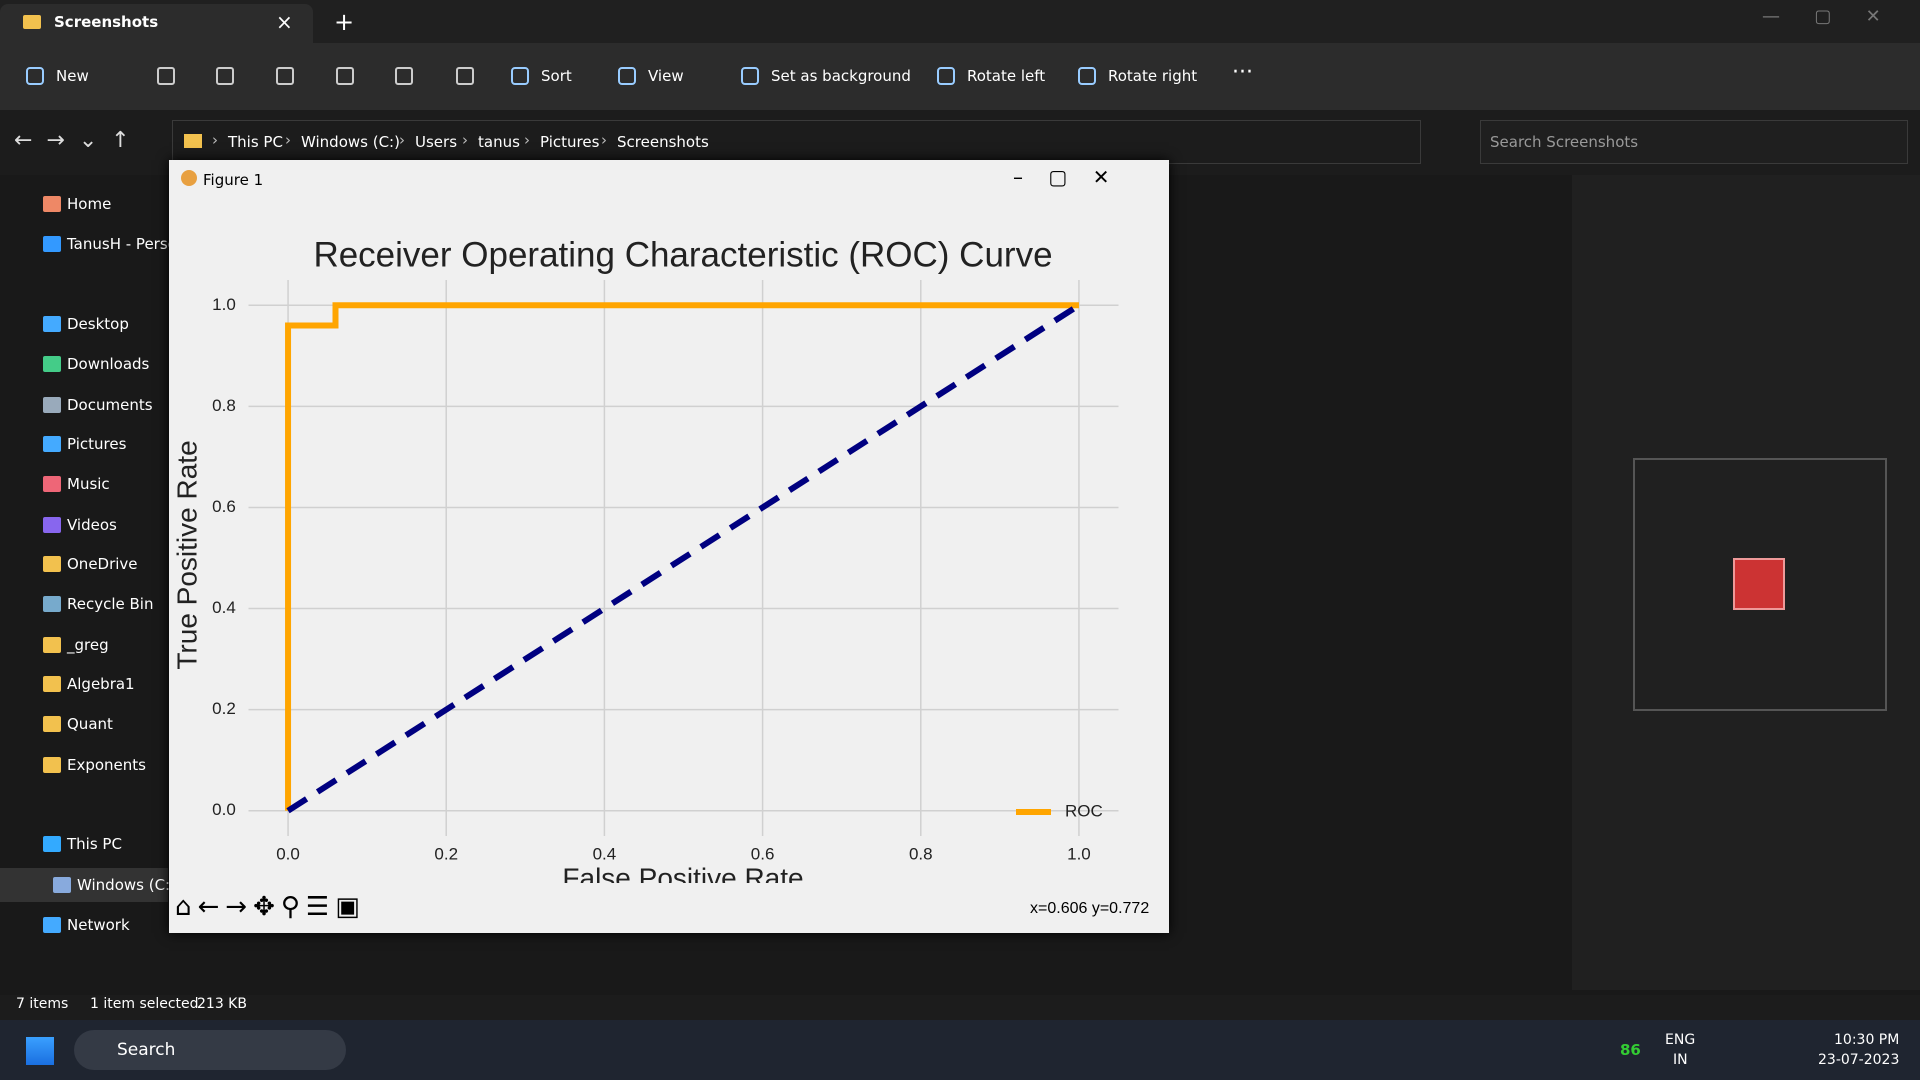 The width and height of the screenshot is (1920, 1080). Describe the element at coordinates (344, 22) in the screenshot. I see `new-tab: +` at that location.